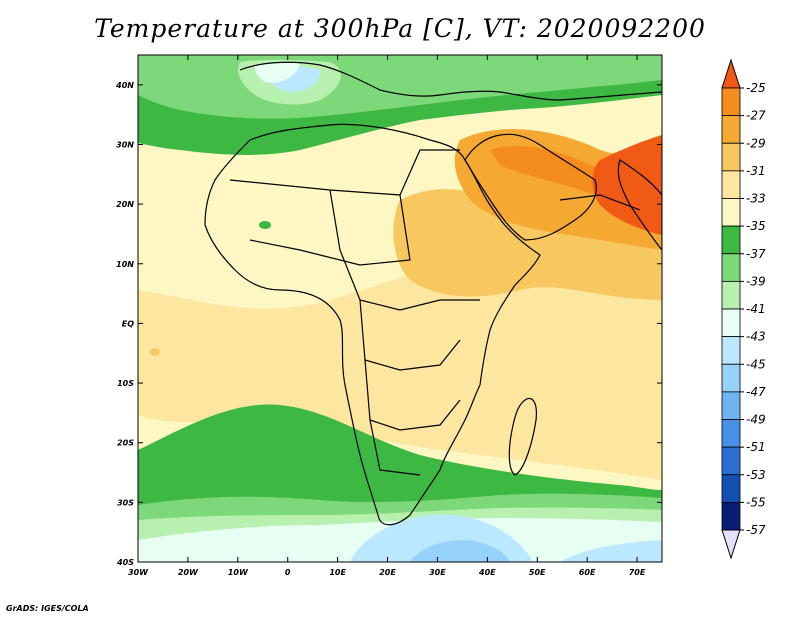 Image resolution: width=800 pixels, height=618 pixels. I want to click on lat-tick-label: 30S, so click(125, 502).